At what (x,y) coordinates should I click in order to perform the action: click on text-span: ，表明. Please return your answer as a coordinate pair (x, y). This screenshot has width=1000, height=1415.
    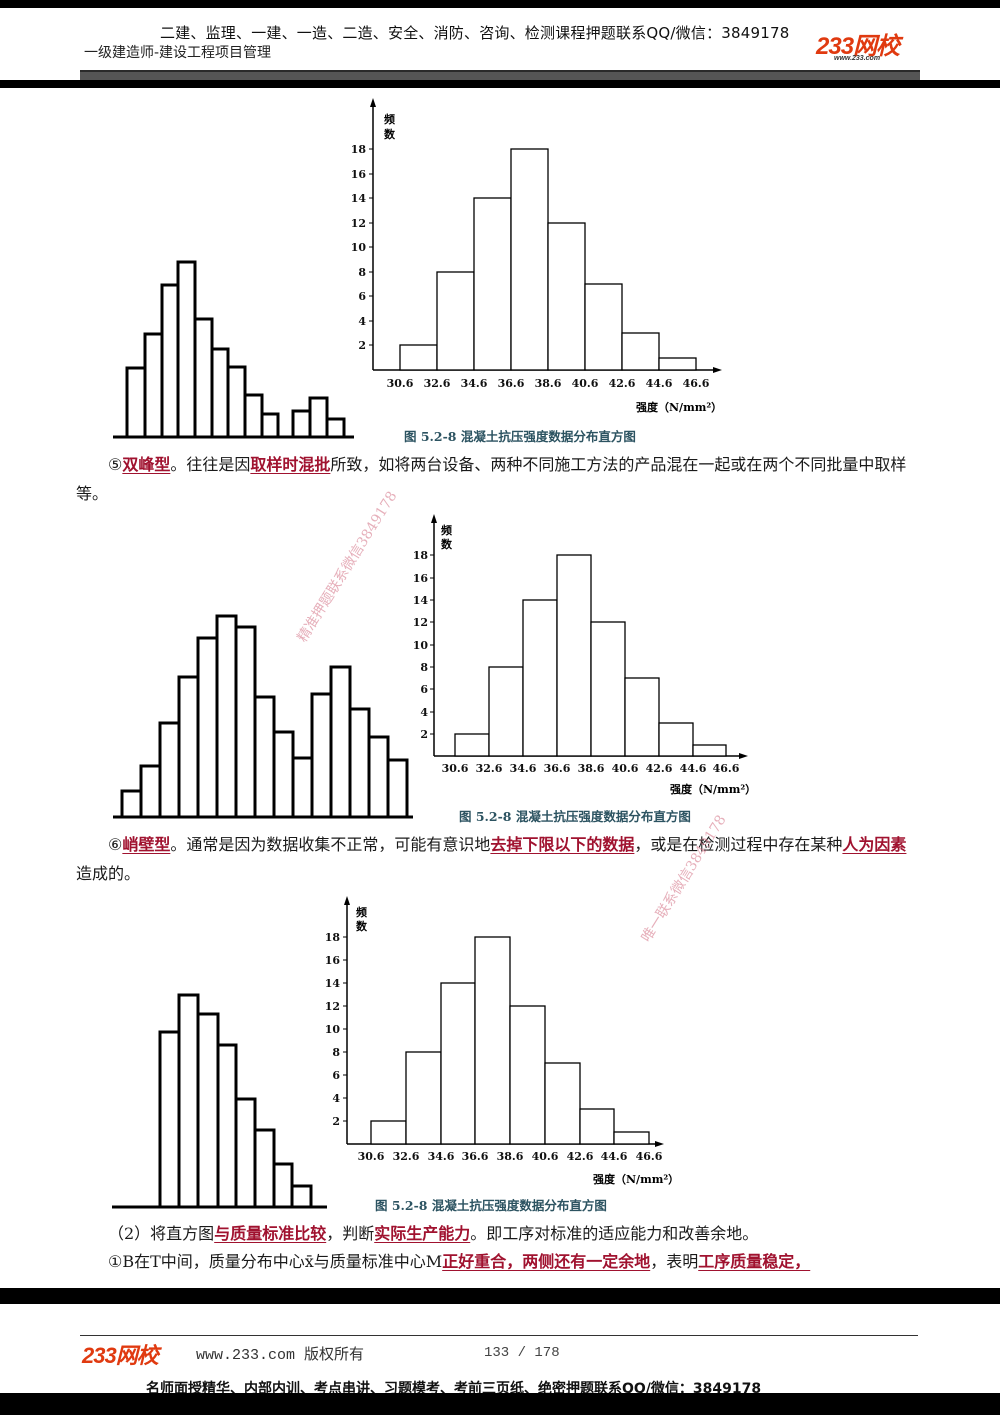
    Looking at the image, I should click on (674, 1261).